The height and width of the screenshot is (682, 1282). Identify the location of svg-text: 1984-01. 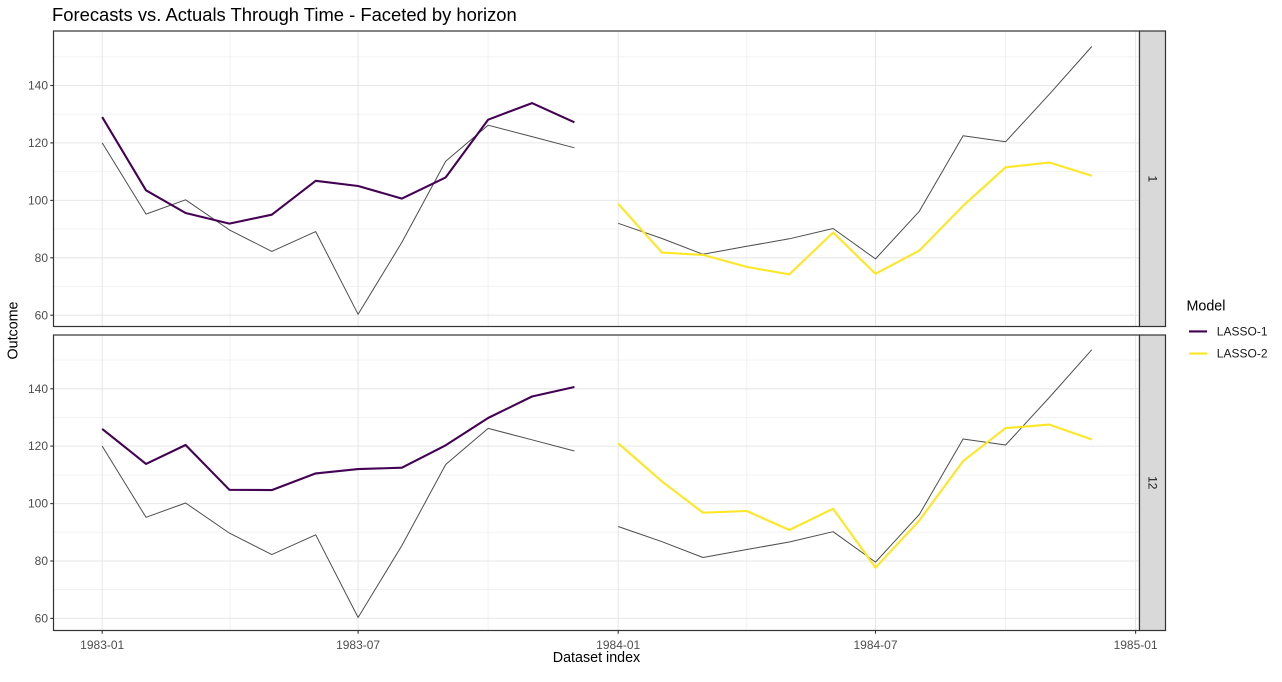
(618, 645).